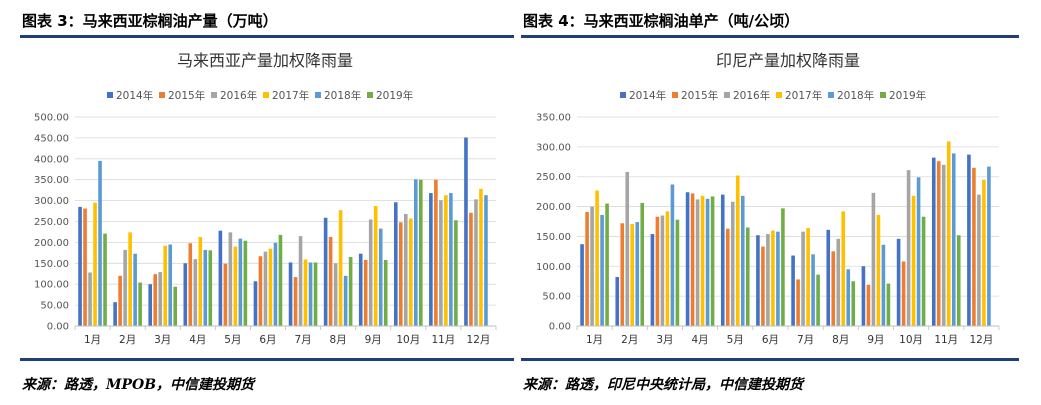  What do you see at coordinates (553, 267) in the screenshot?
I see `y-tick-label: 100.00` at bounding box center [553, 267].